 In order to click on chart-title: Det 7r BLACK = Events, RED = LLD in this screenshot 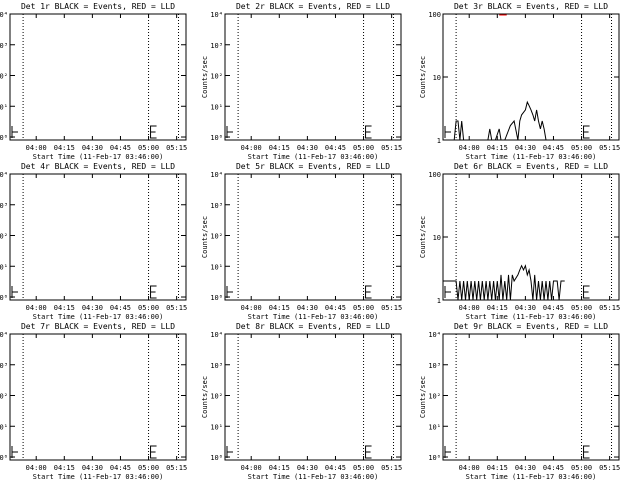, I will do `click(98, 326)`.